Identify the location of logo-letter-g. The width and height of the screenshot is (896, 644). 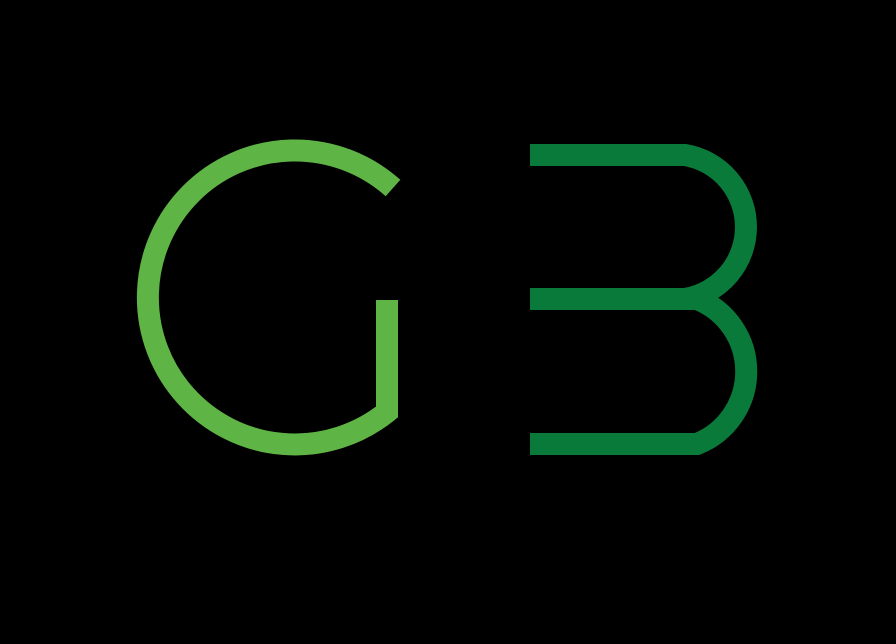
(268, 297).